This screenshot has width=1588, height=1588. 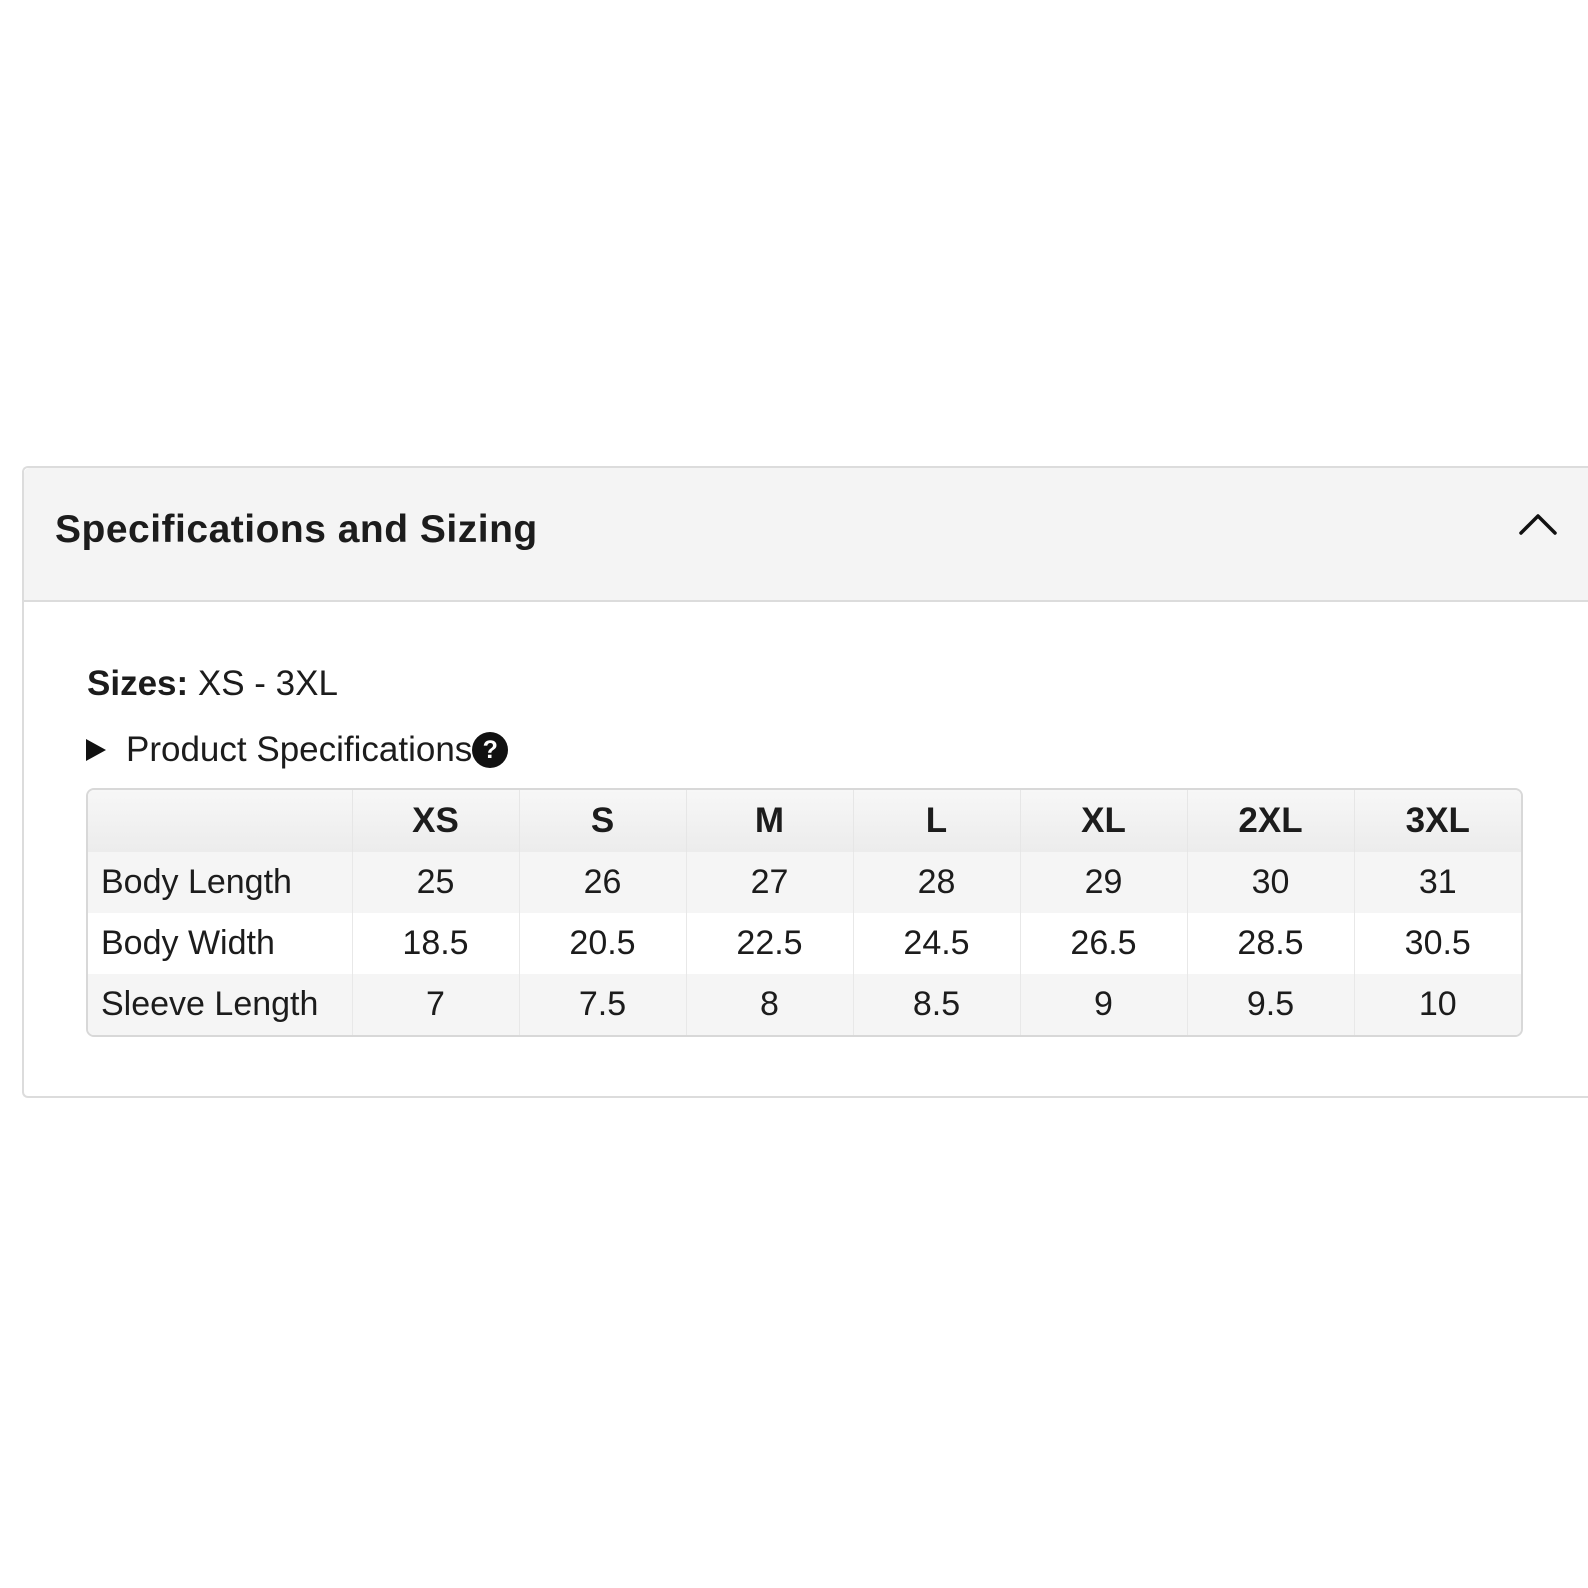 I want to click on table-header-cell: 3XL, so click(x=1437, y=821).